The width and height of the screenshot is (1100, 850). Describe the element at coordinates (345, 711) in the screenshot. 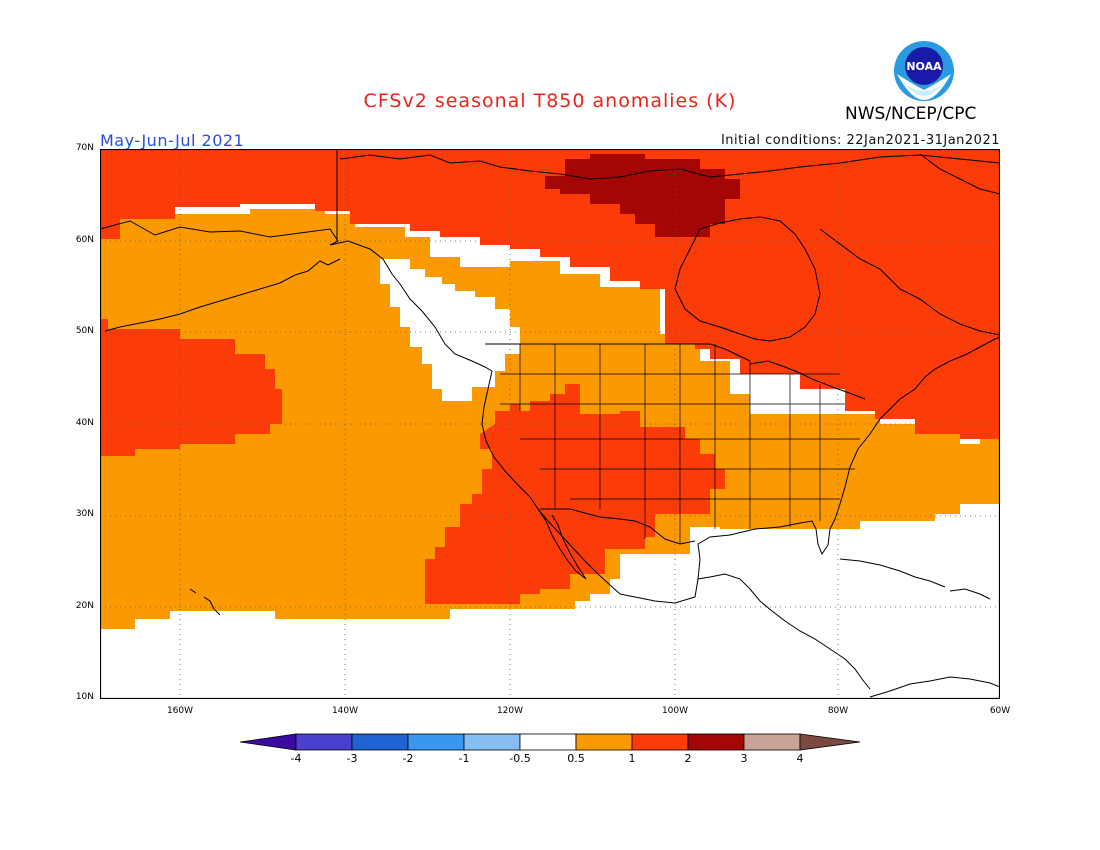

I see `lon-label-140w: 140W` at that location.